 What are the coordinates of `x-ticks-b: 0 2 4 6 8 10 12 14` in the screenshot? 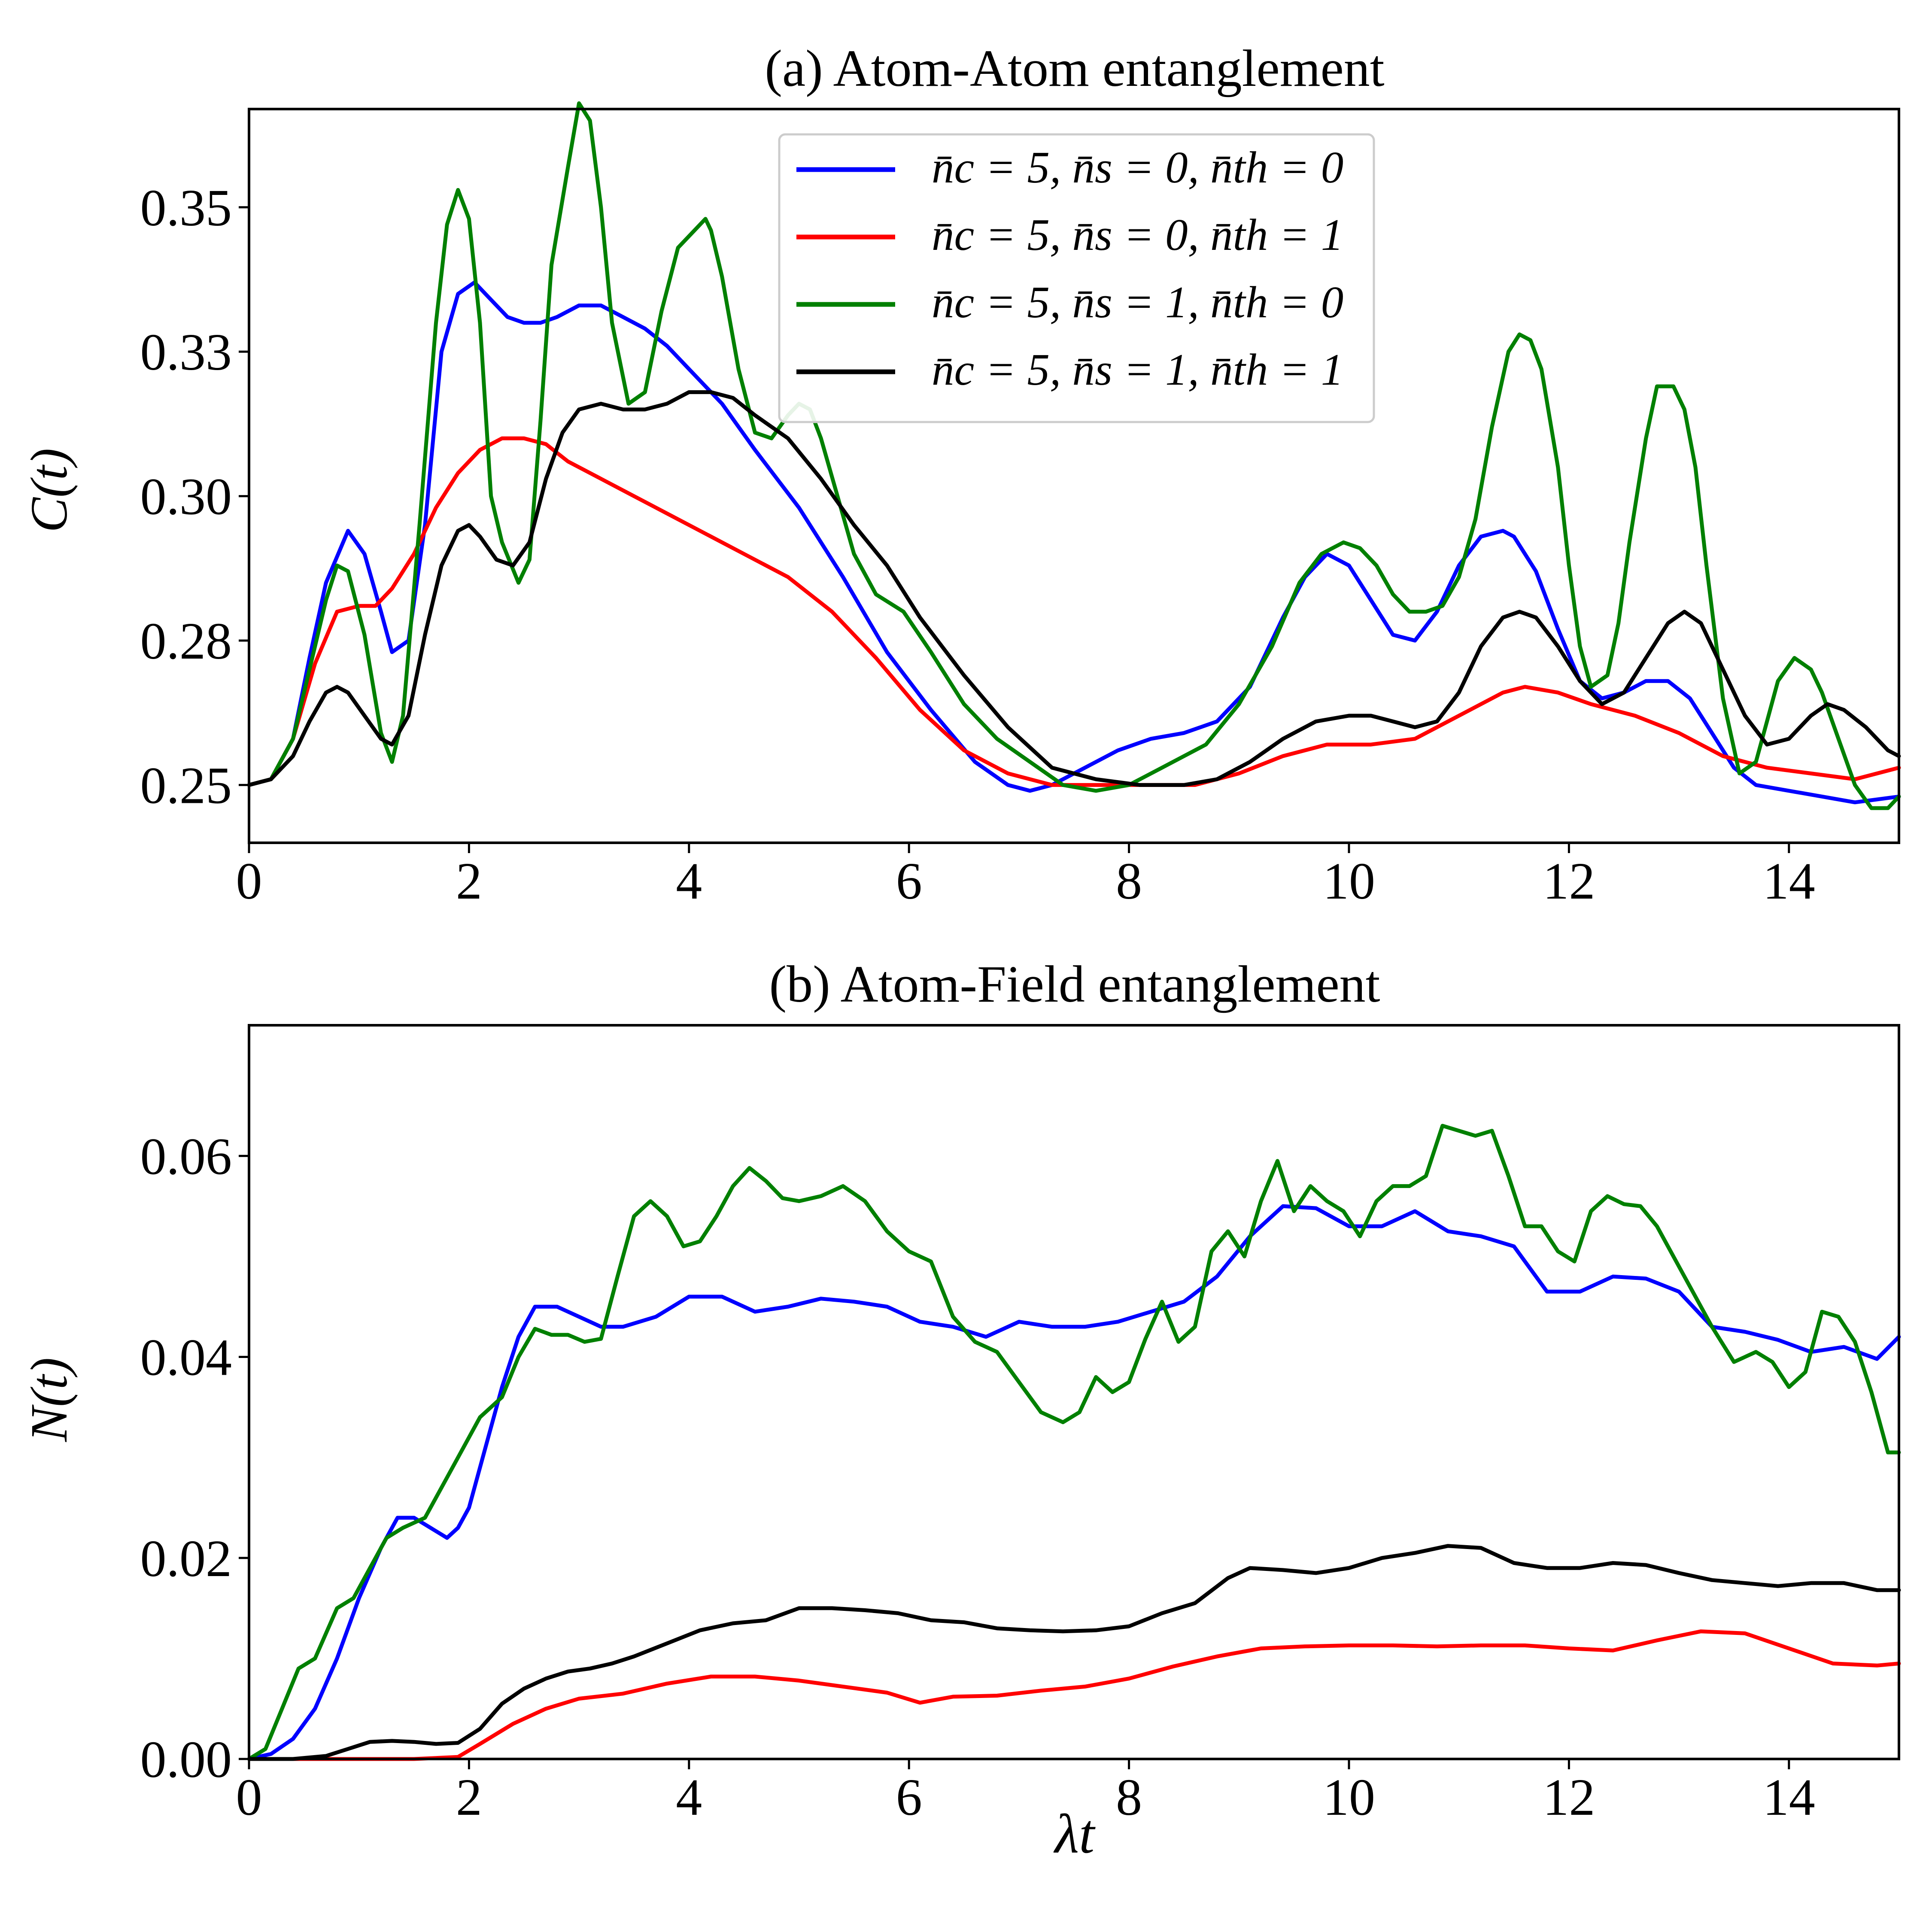 It's located at (1025, 1792).